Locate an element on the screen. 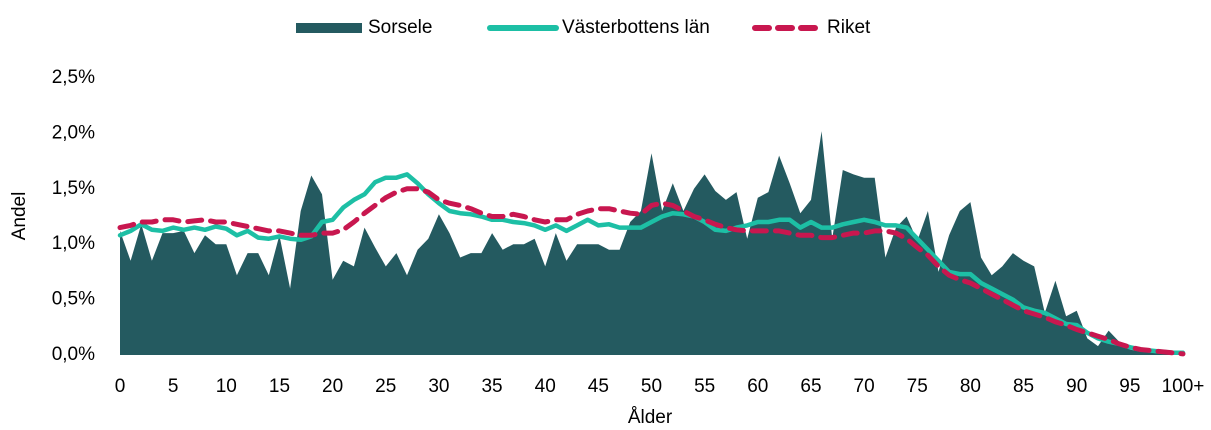  y-tick-label: 1,0% is located at coordinates (73, 243).